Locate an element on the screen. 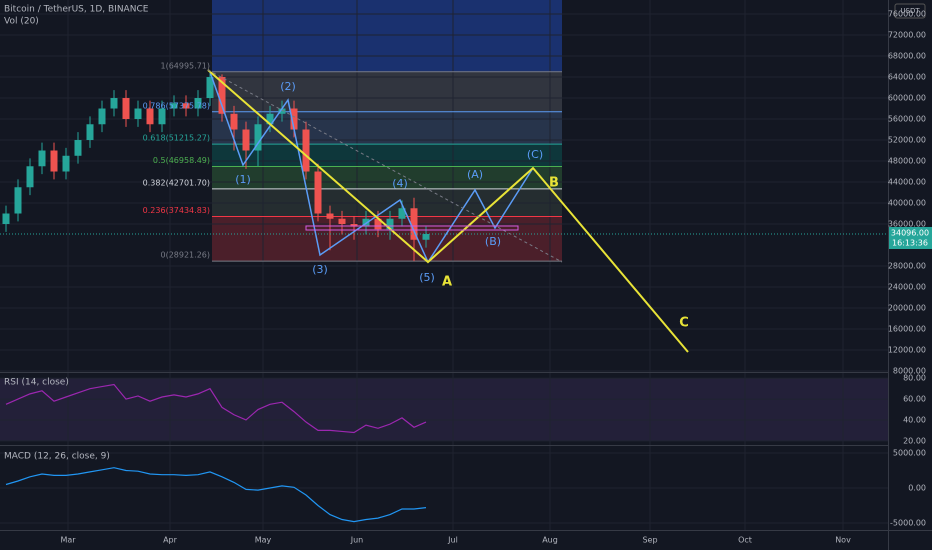 The image size is (932, 550). range-box is located at coordinates (412, 228).